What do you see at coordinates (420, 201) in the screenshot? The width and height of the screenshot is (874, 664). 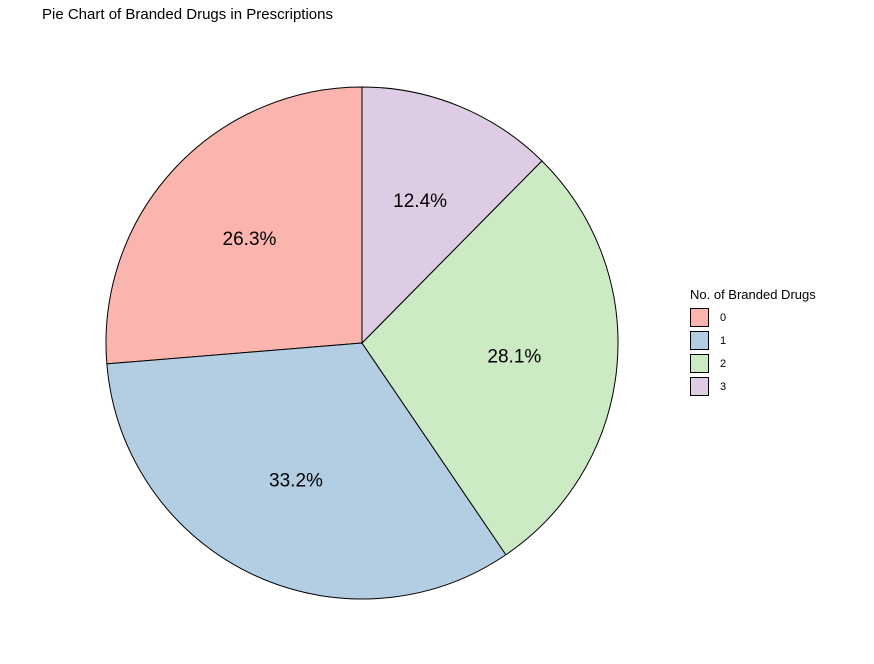 I see `slice-label-3: 12.4%` at bounding box center [420, 201].